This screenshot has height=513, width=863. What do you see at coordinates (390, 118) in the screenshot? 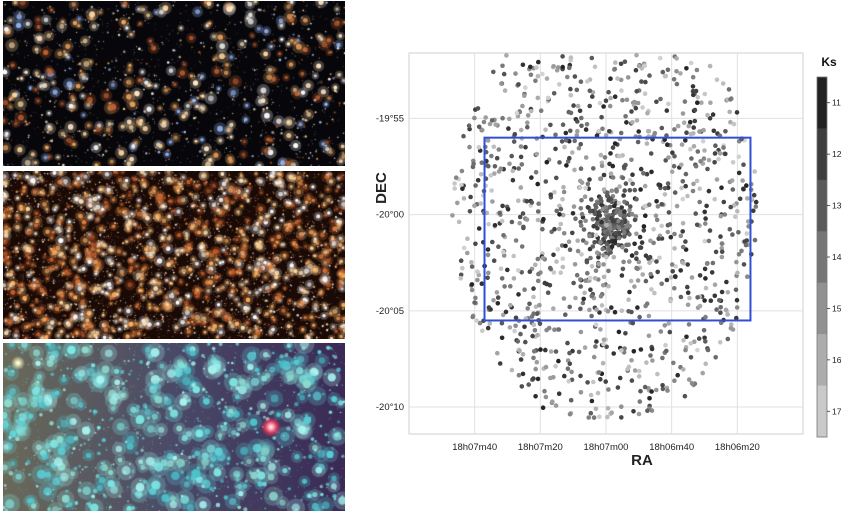
I see `y-tick-label: -19°55` at bounding box center [390, 118].